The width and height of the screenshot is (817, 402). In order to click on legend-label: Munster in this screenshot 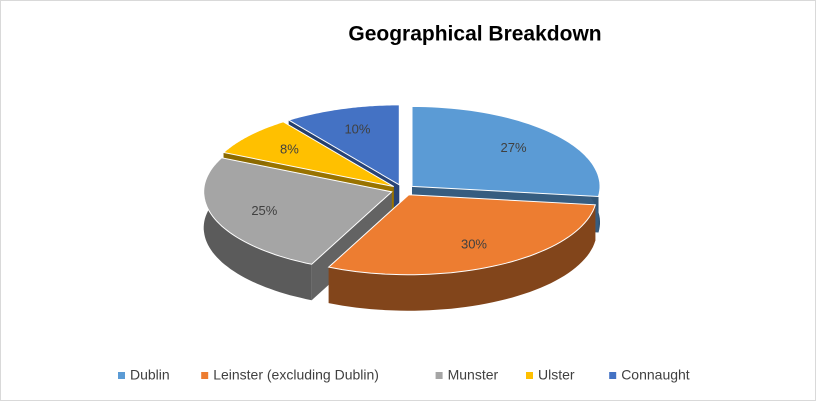, I will do `click(473, 375)`.